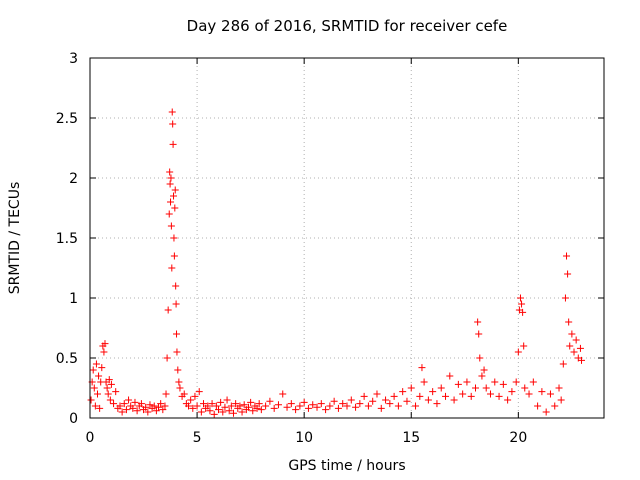 The height and width of the screenshot is (480, 640). Describe the element at coordinates (73, 419) in the screenshot. I see `y-tick-label: 0` at that location.